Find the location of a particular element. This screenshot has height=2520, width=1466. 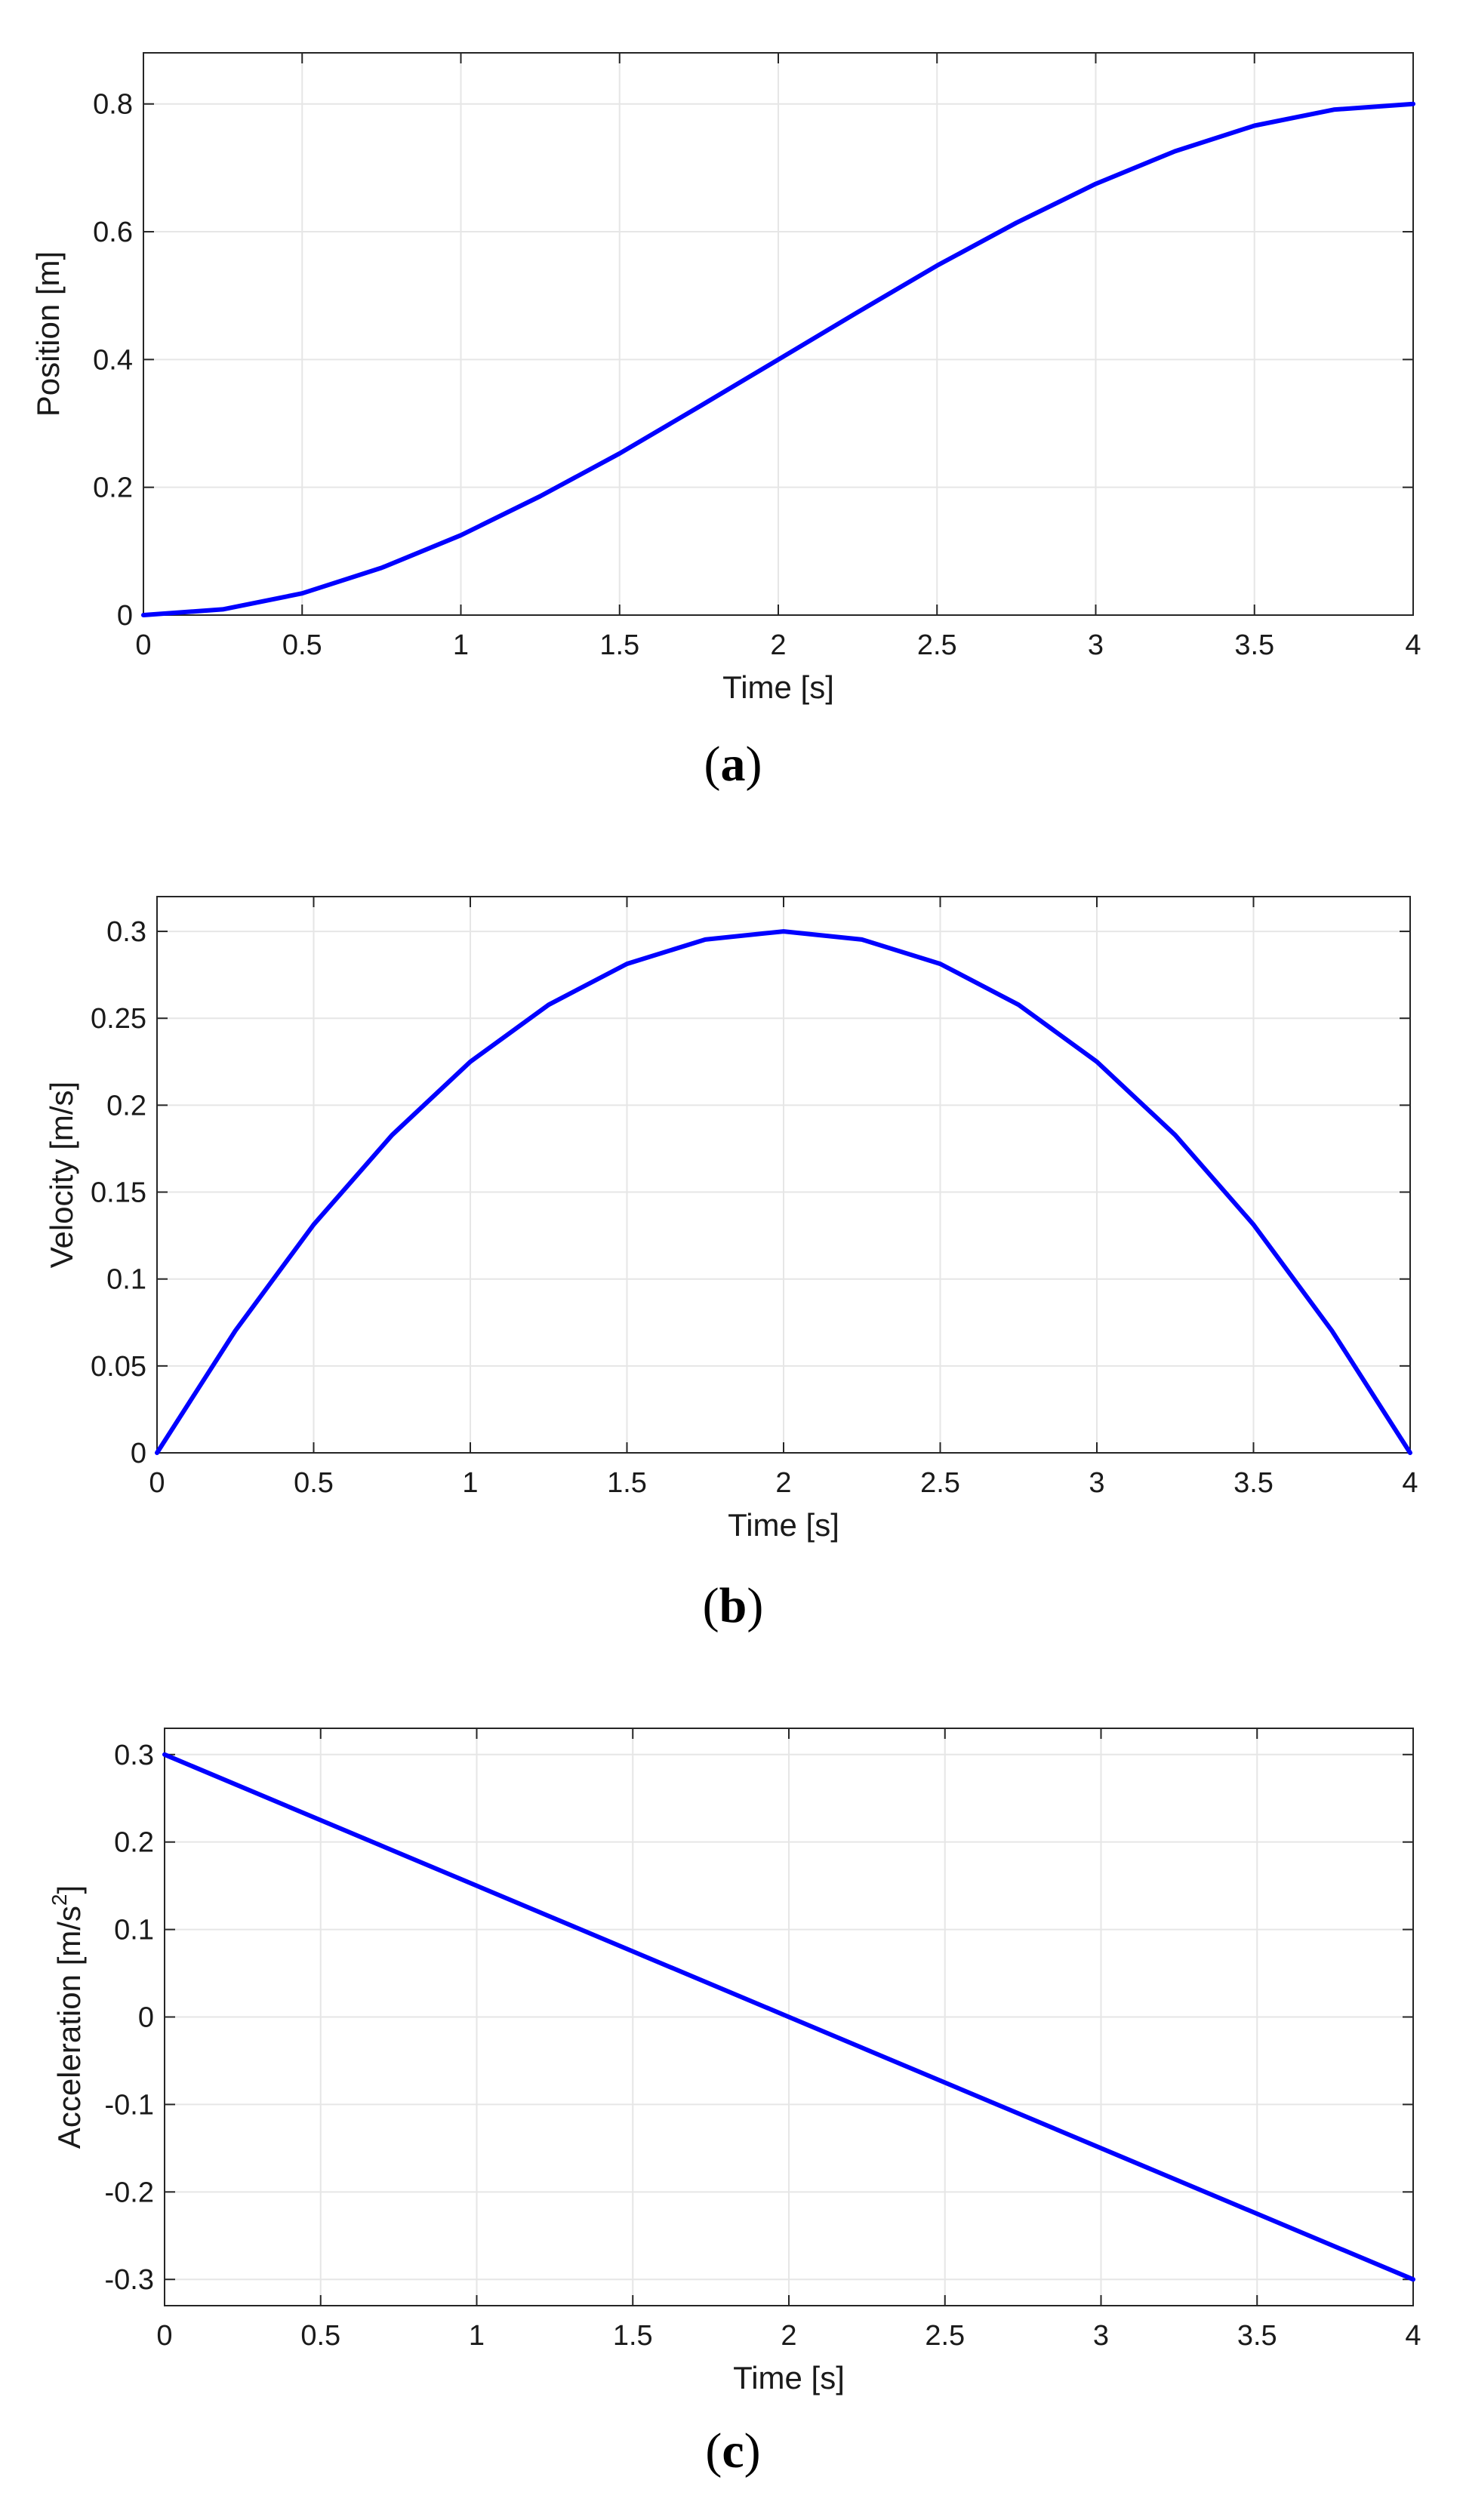

chart-1-x-tick-label: 4 is located at coordinates (1410, 1483).